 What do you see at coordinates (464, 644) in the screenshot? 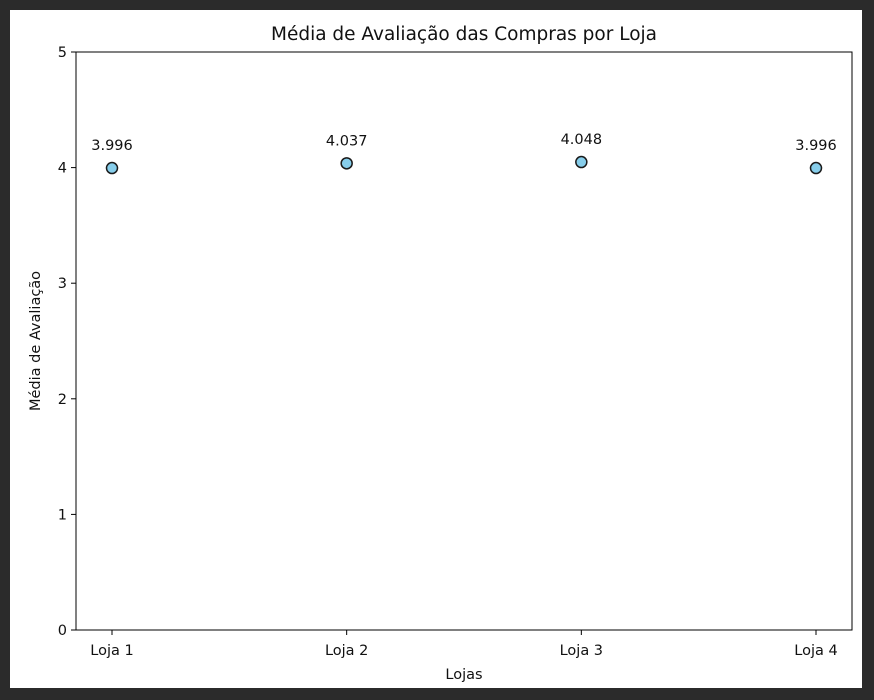
I see `x-axis: Loja 1 Loja 2 Loja 3 Loja 4` at bounding box center [464, 644].